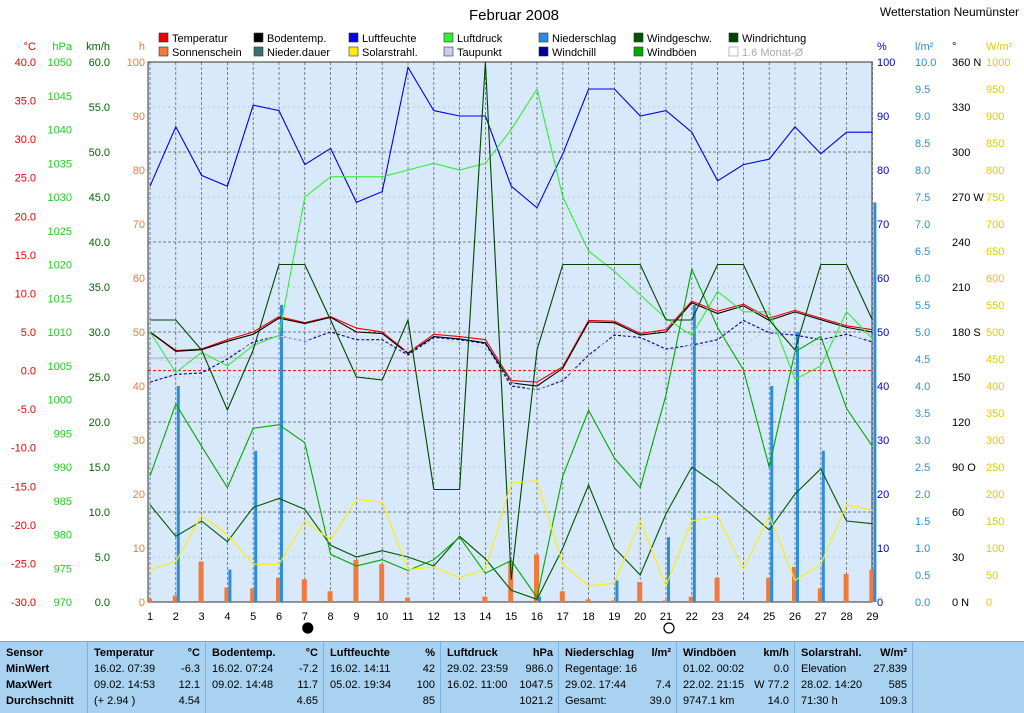  I want to click on hum-tick-label: 30, so click(883, 441).